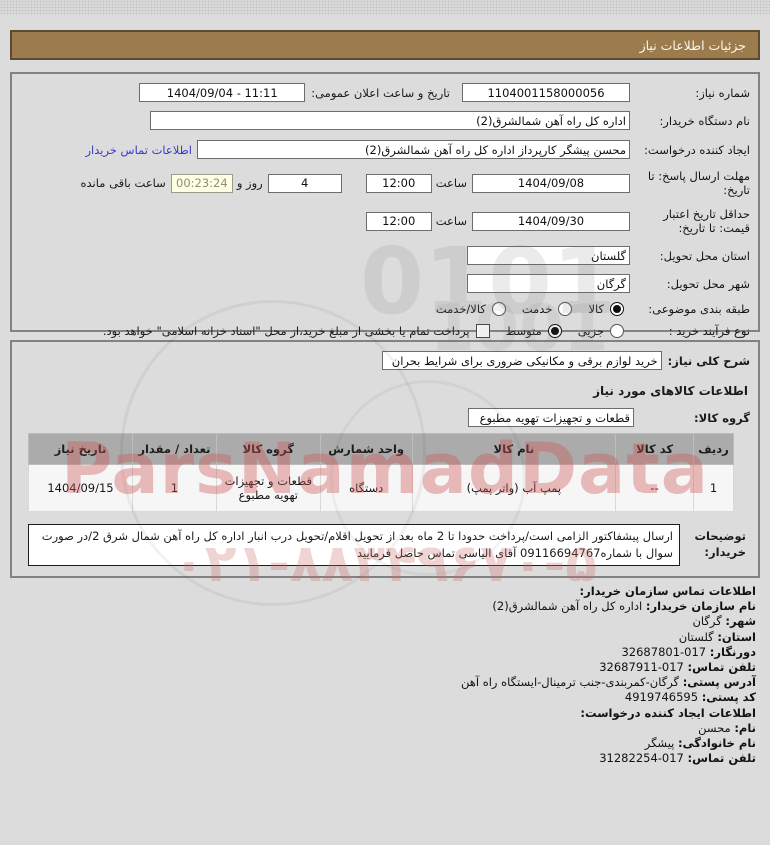 This screenshot has width=770, height=845. What do you see at coordinates (385, 255) in the screenshot?
I see `province-row: استان محل تحویل:` at bounding box center [385, 255].